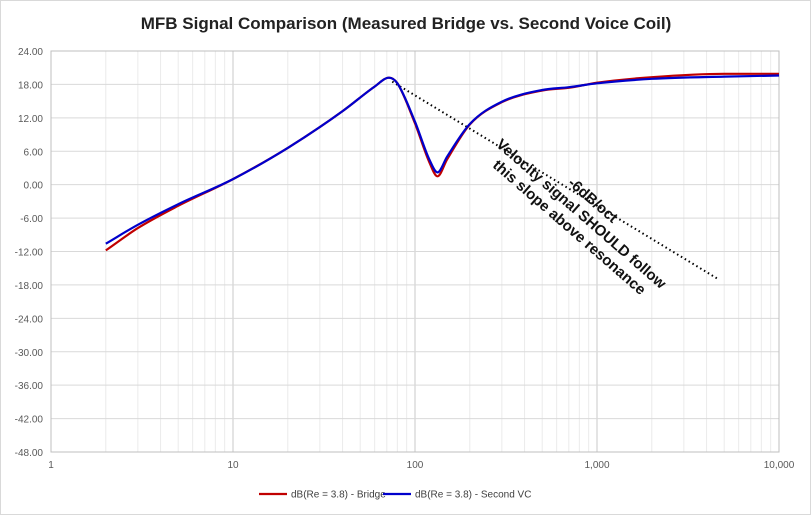 Image resolution: width=811 pixels, height=519 pixels. I want to click on y-tick-label: -36.00, so click(29, 386).